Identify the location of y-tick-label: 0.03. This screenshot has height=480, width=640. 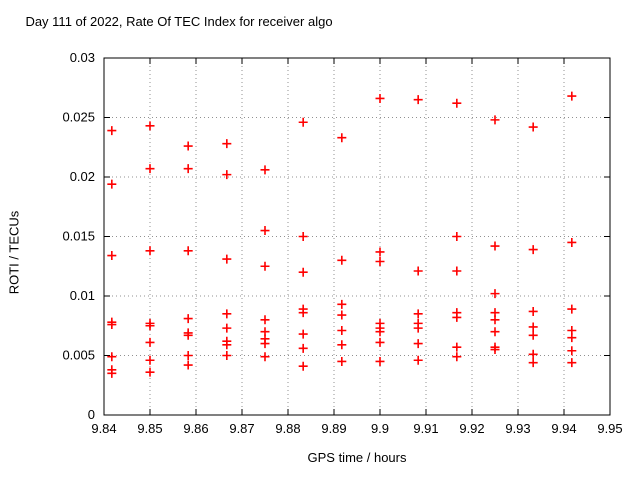
(82, 57).